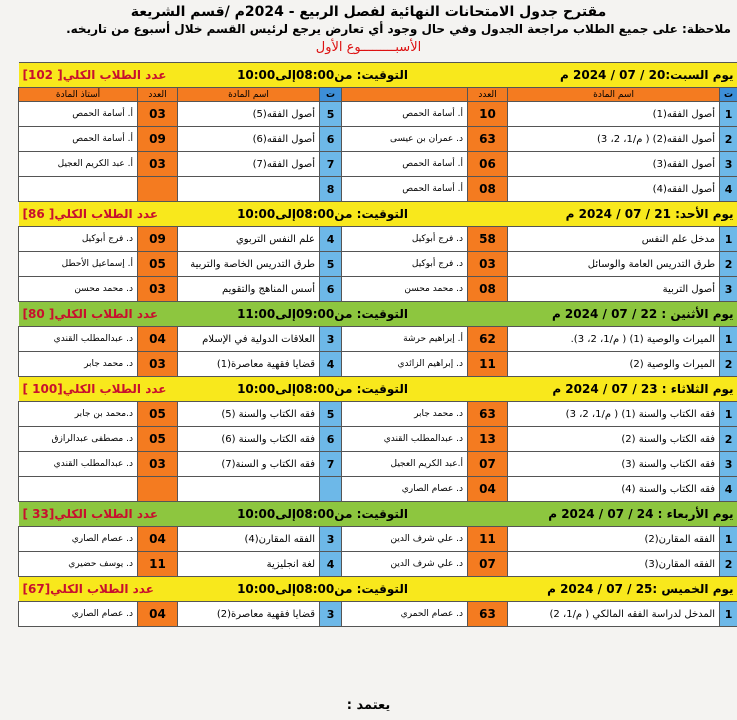 The image size is (737, 720). Describe the element at coordinates (322, 314) in the screenshot. I see `exam-time: التوقيت: من09:00إلى11:00` at that location.